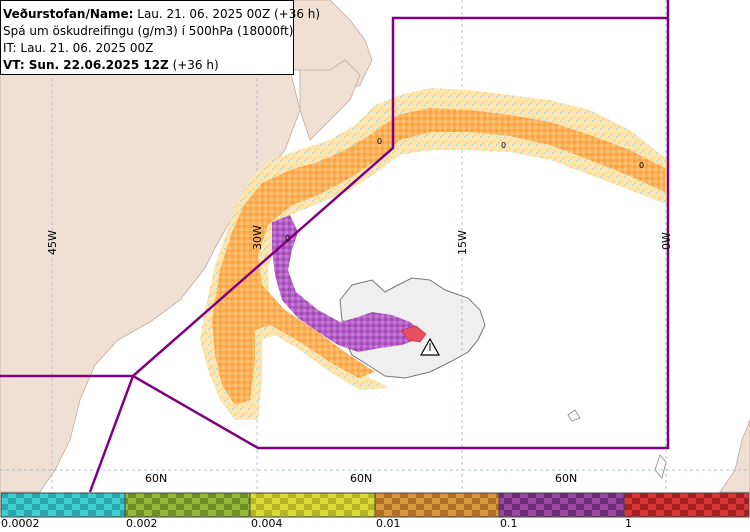  What do you see at coordinates (312, 505) in the screenshot?
I see `legend-swatch-yellow` at bounding box center [312, 505].